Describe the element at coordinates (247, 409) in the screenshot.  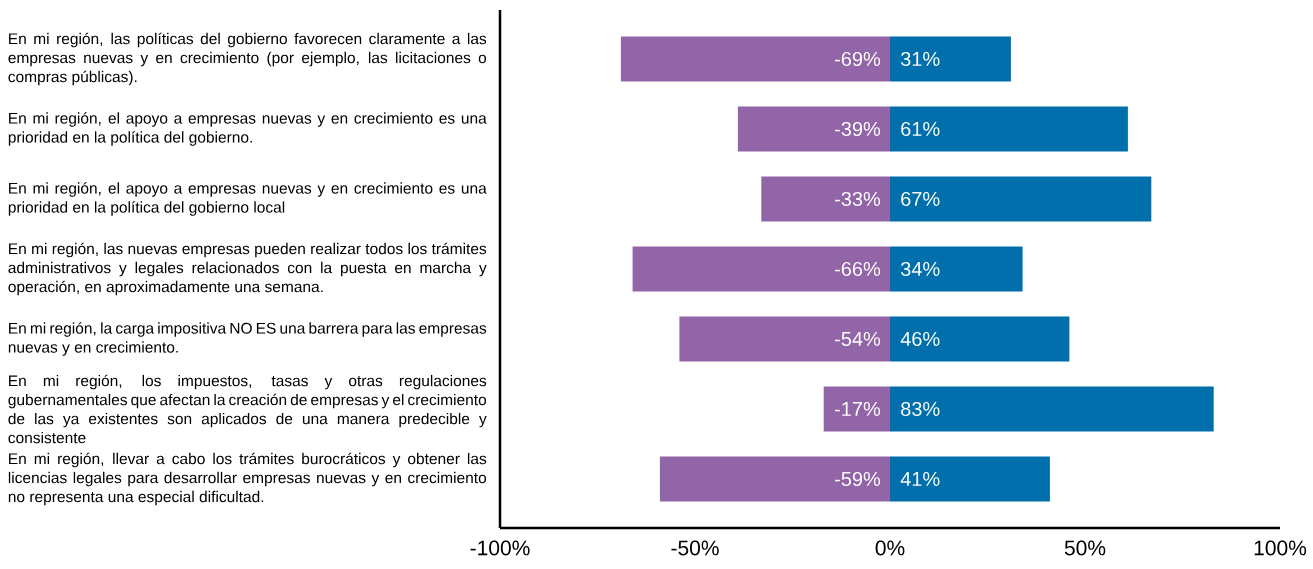
I see `y-tick-label: En mi región, los impuestos, tasas y otras regulaciones gubernamentales que afectan la creación de empresas y el crecimiento de las ya existentes son aplicados de una manera predecible y consistente` at that location.